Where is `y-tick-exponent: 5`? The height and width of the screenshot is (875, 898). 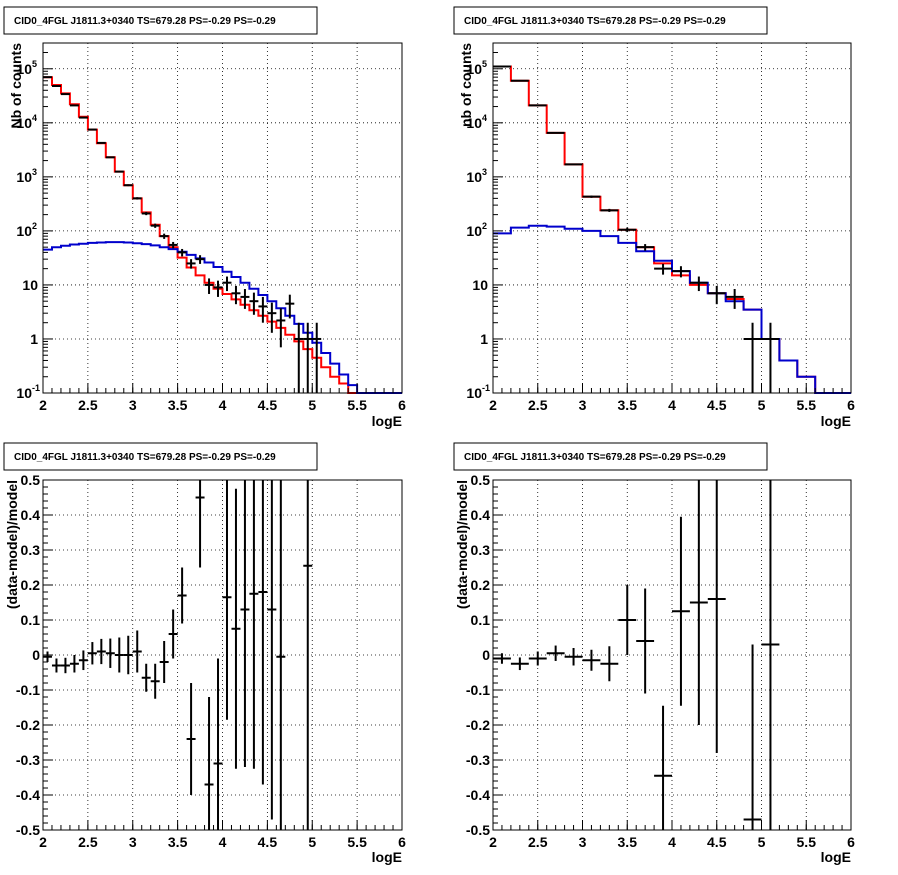
y-tick-exponent: 5 is located at coordinates (34, 64).